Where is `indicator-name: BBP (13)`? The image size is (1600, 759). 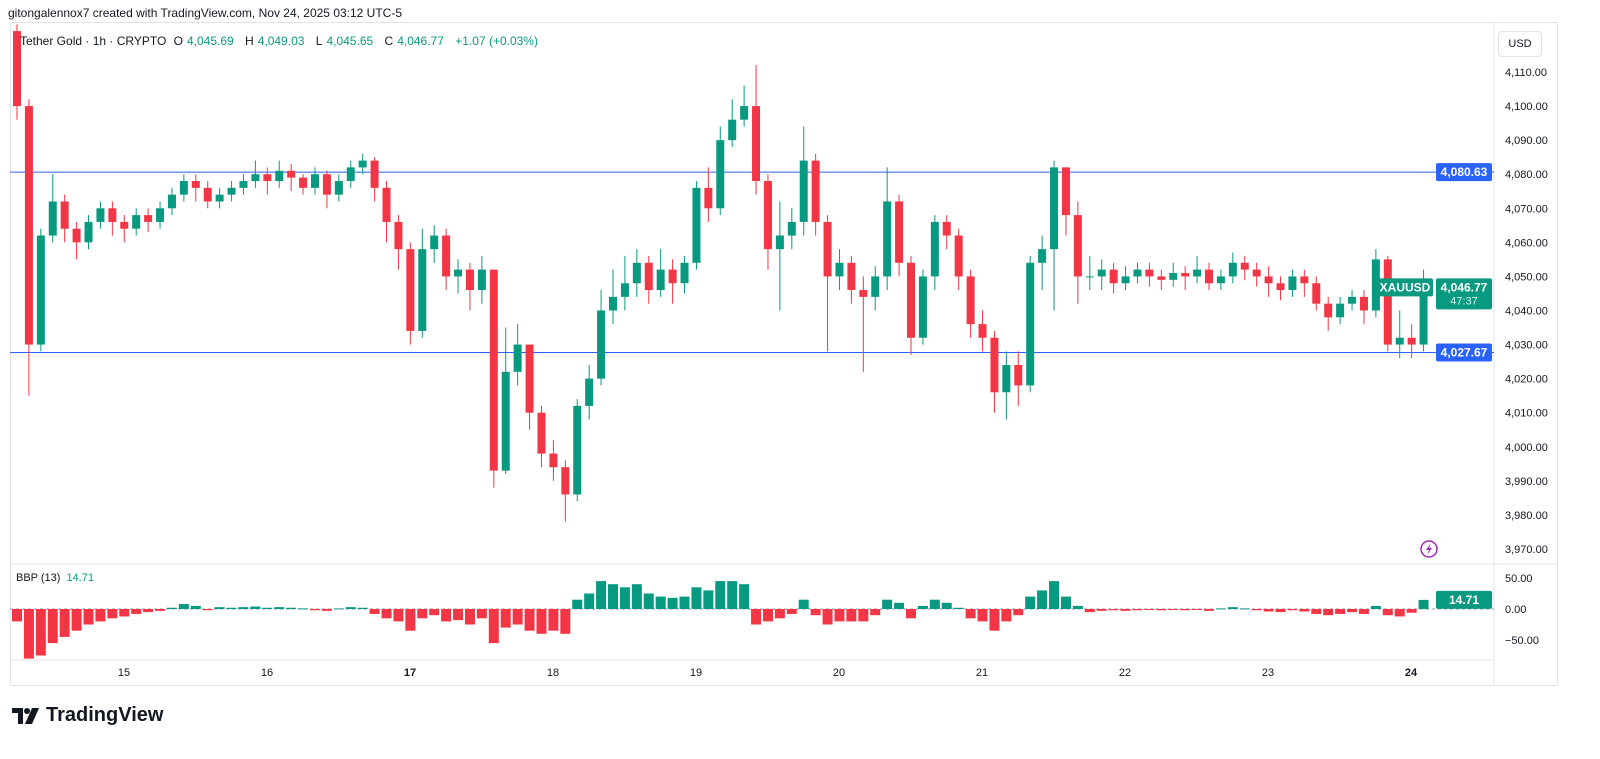
indicator-name: BBP (13) is located at coordinates (38, 578).